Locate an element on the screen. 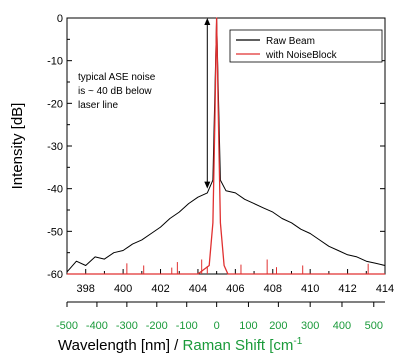  annotation-line-3: laser line is located at coordinates (98, 105).